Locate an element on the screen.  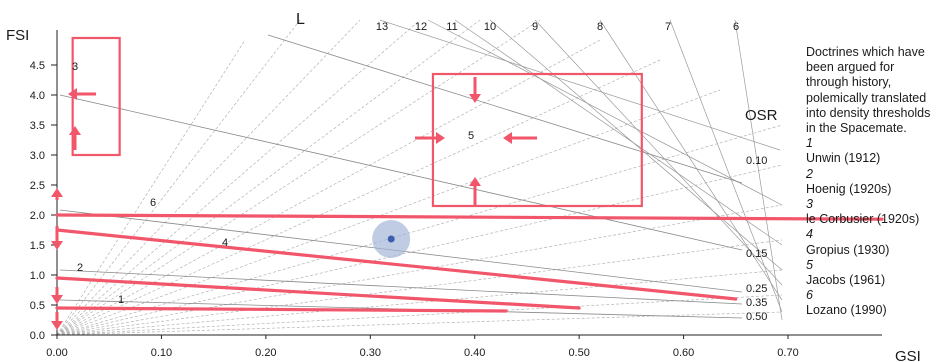
caption-entry-reference: Jacobs (1961) is located at coordinates (846, 280).